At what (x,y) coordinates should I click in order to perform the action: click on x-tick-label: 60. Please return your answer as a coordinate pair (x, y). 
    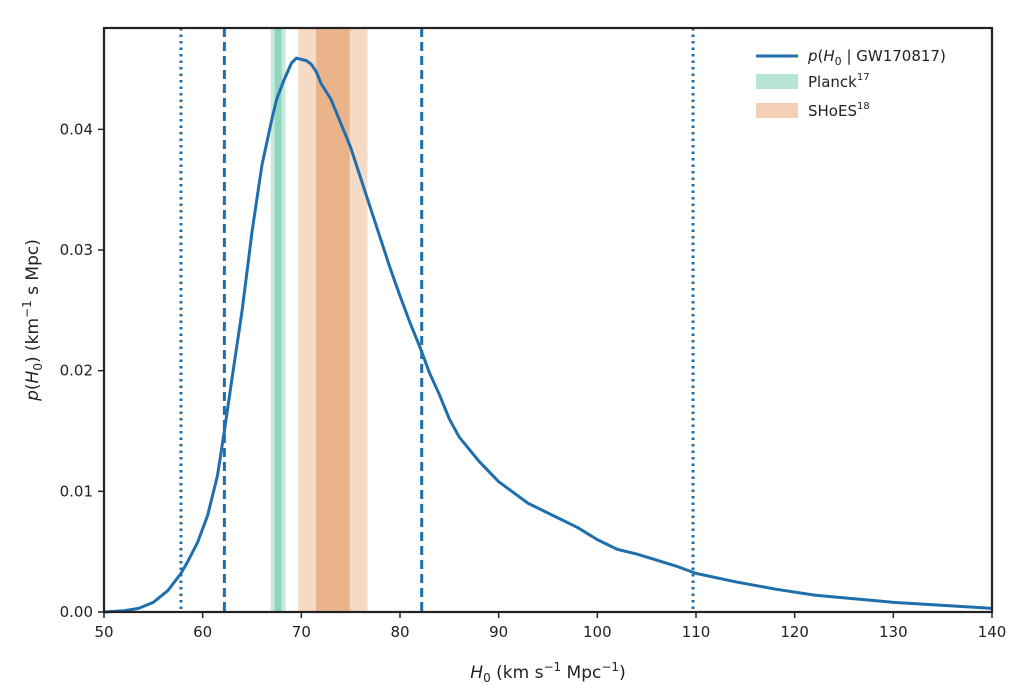
    Looking at the image, I should click on (202, 632).